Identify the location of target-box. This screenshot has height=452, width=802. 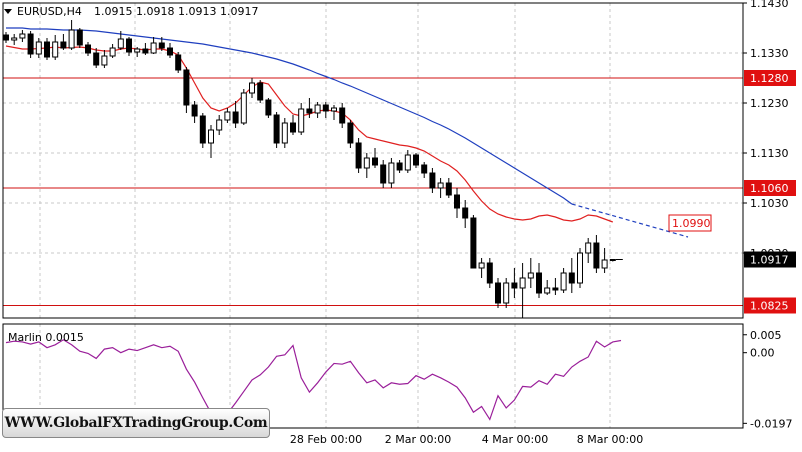
(690, 223).